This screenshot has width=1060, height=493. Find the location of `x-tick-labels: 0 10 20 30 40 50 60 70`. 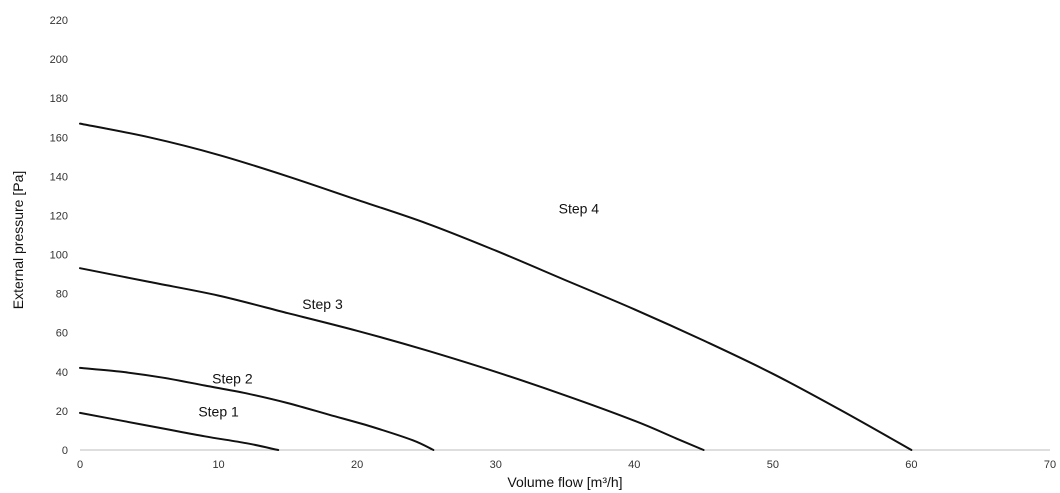

x-tick-labels: 0 10 20 30 40 50 60 70 is located at coordinates (566, 465).